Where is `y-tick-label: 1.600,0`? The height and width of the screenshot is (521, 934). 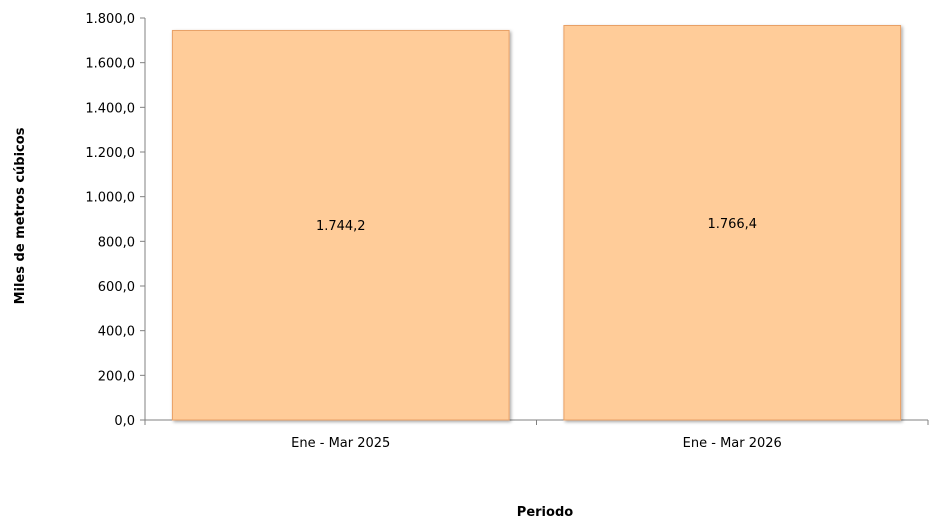
y-tick-label: 1.600,0 is located at coordinates (110, 64).